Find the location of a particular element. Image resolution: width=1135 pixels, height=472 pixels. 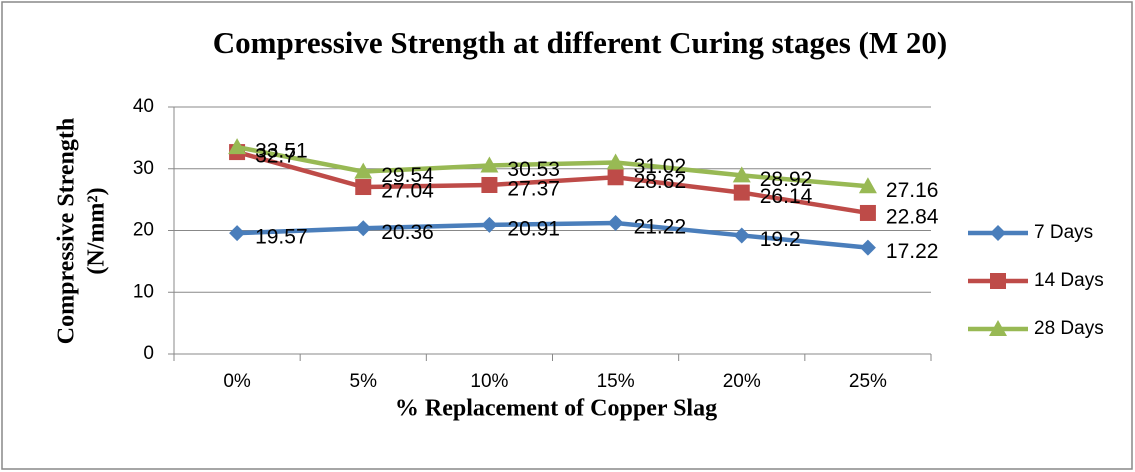

data-label: 27.16 is located at coordinates (912, 190).